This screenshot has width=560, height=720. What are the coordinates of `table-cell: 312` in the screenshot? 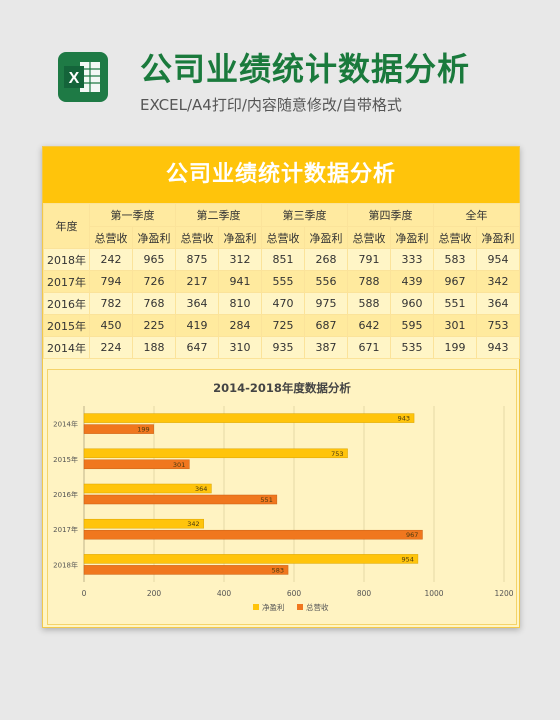 It's located at (240, 259).